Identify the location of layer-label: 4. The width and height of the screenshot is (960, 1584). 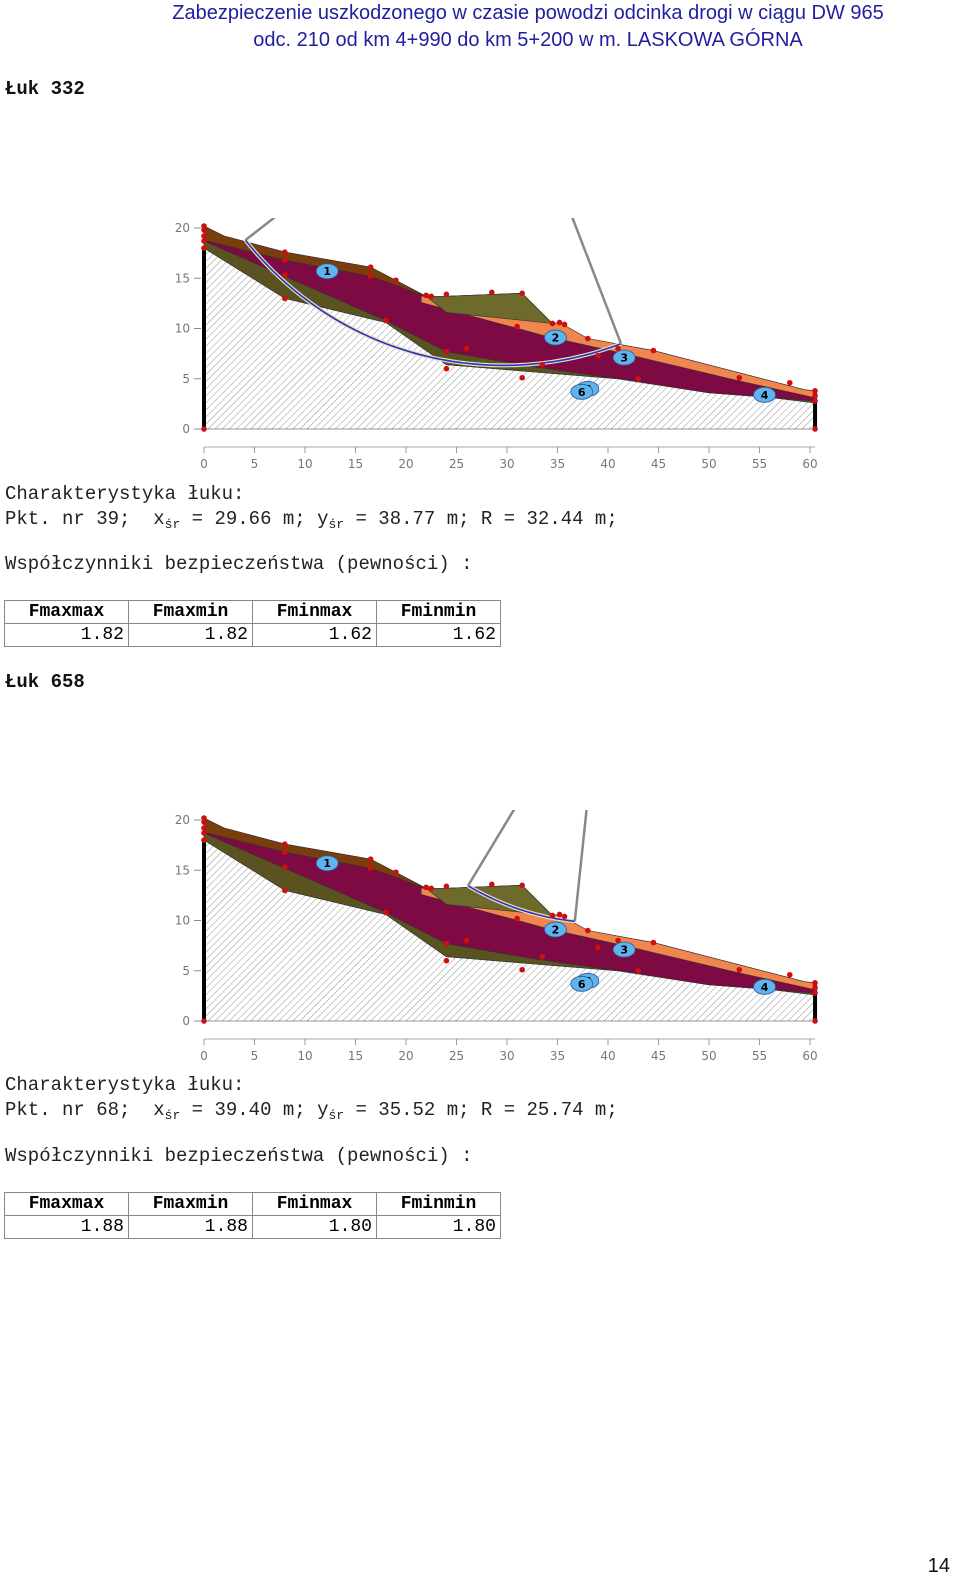
(765, 395).